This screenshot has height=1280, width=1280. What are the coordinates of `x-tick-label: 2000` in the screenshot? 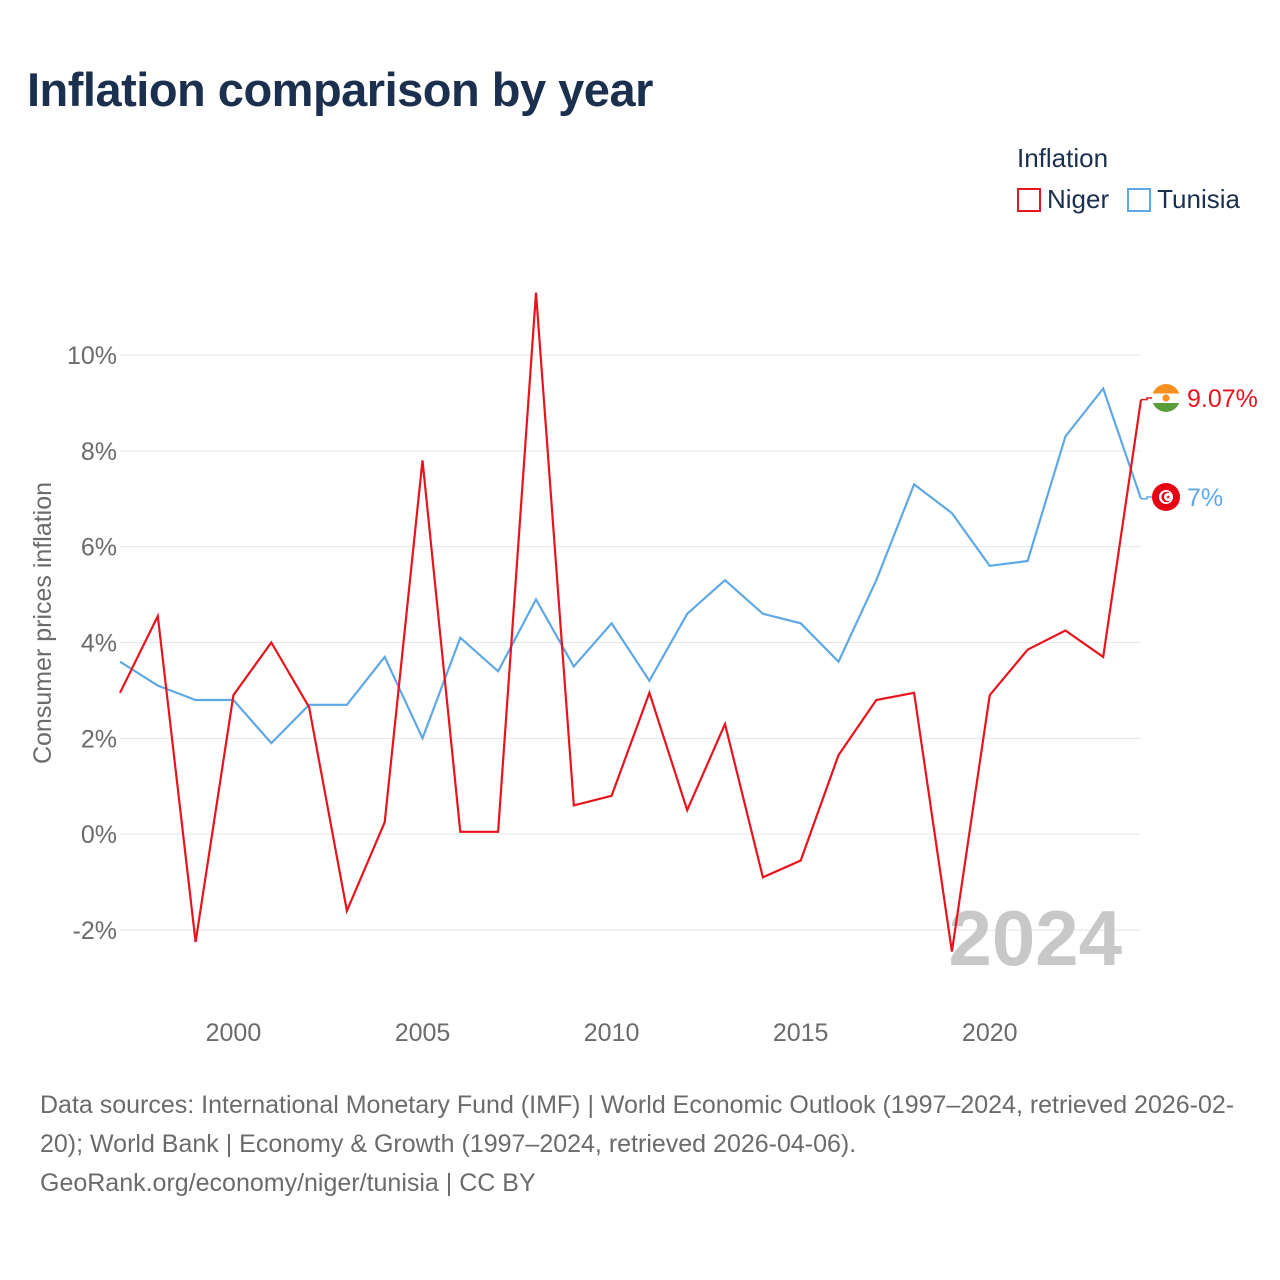 It's located at (234, 1033).